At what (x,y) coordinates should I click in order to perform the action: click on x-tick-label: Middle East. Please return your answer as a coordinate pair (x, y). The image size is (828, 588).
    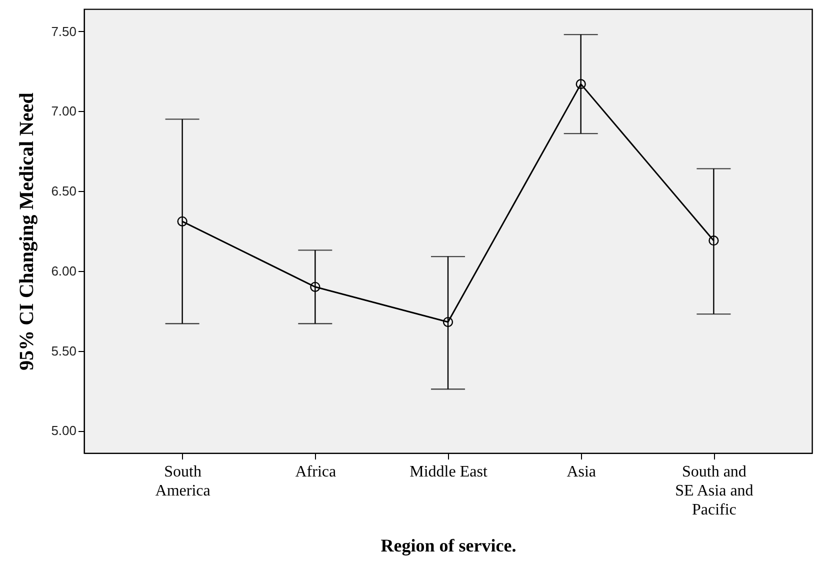
    Looking at the image, I should click on (449, 472).